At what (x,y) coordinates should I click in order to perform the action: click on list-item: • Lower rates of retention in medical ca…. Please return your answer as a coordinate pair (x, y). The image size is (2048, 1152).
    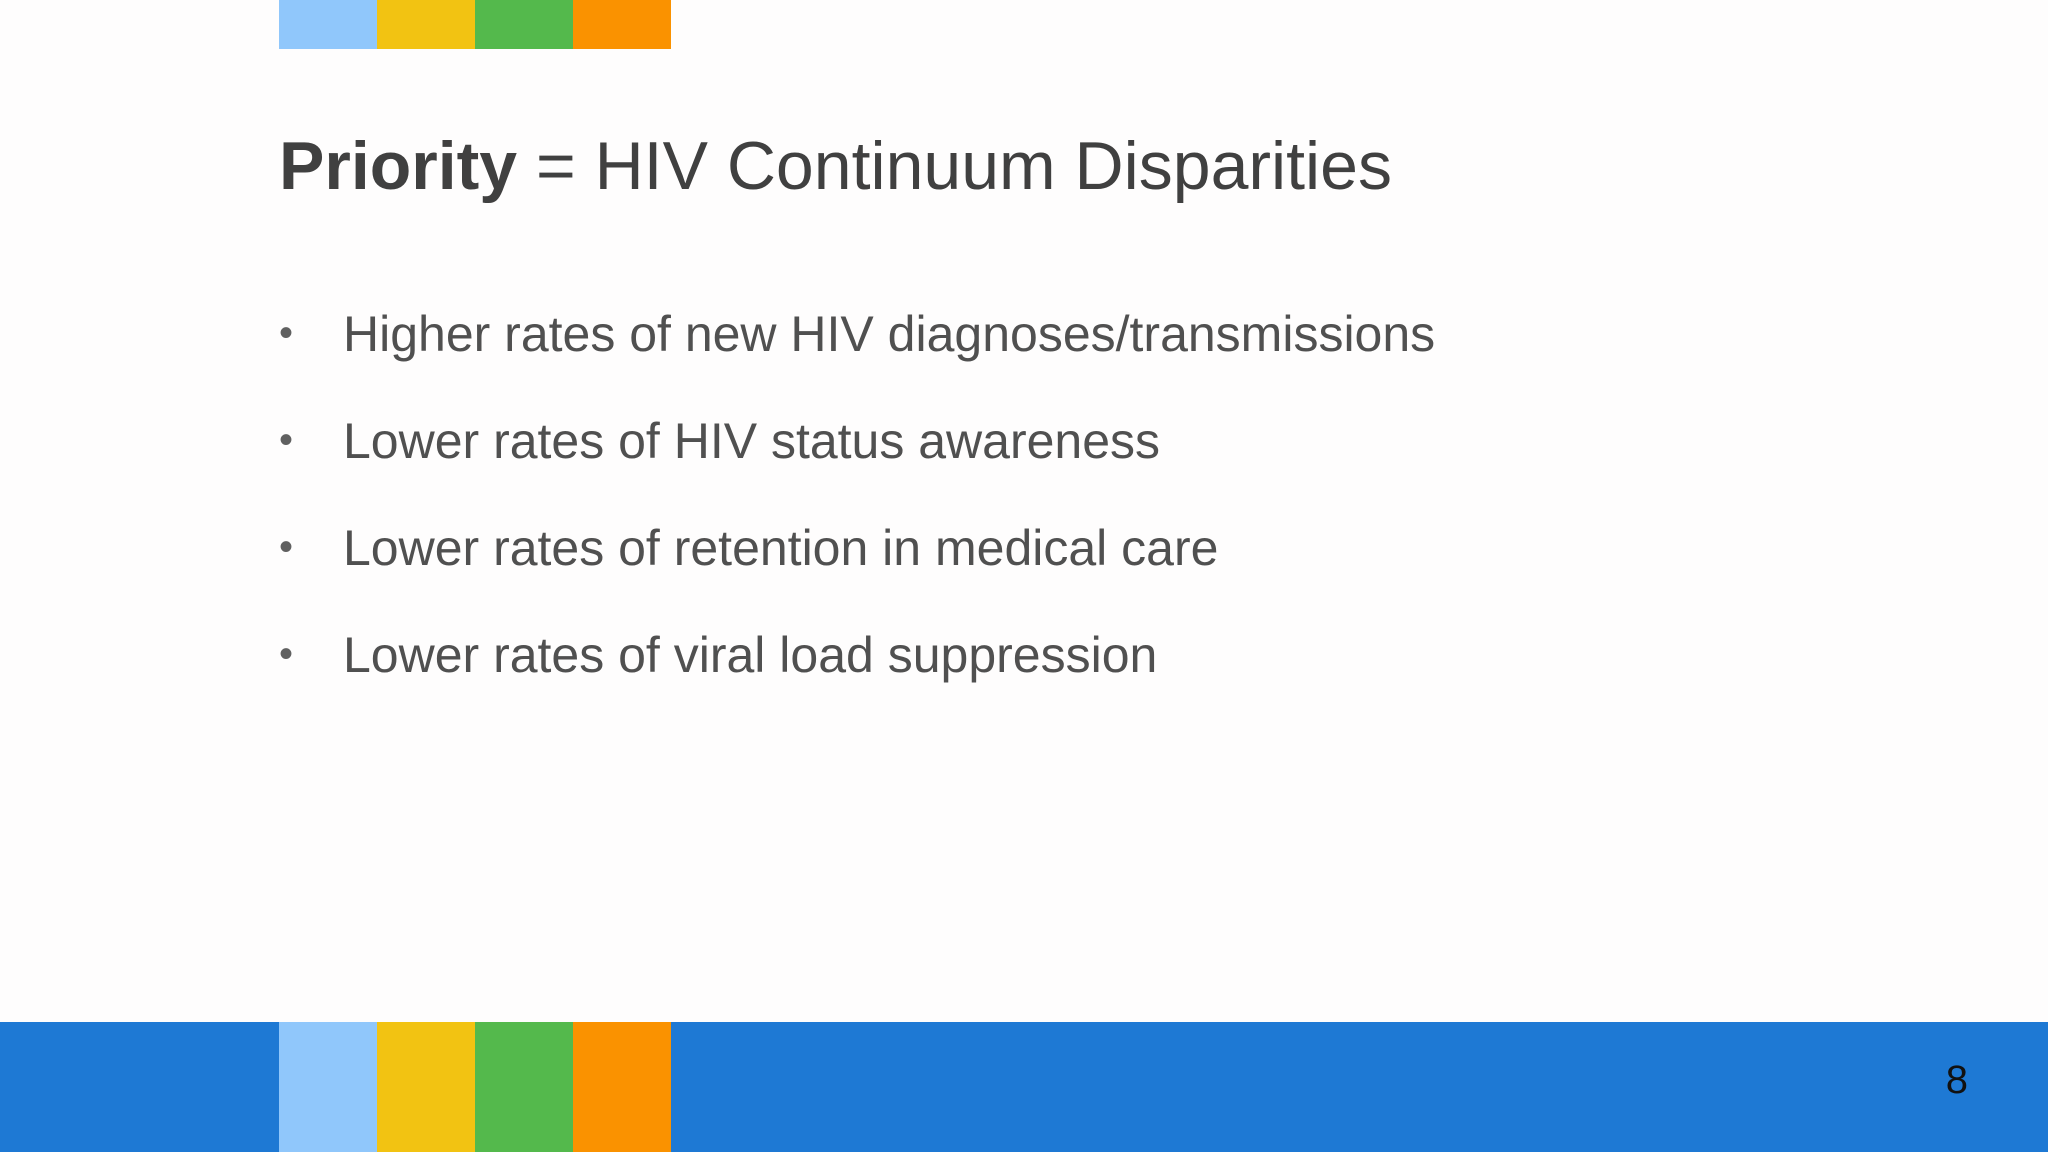
    Looking at the image, I should click on (857, 547).